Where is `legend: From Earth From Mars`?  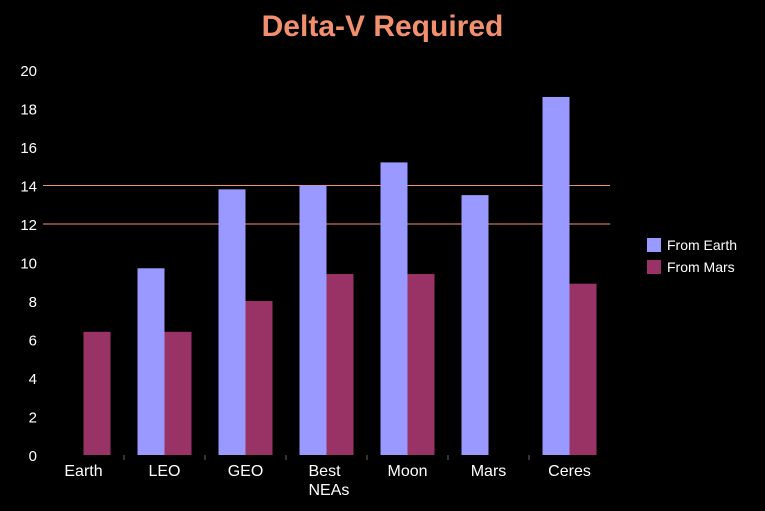
legend: From Earth From Mars is located at coordinates (692, 256).